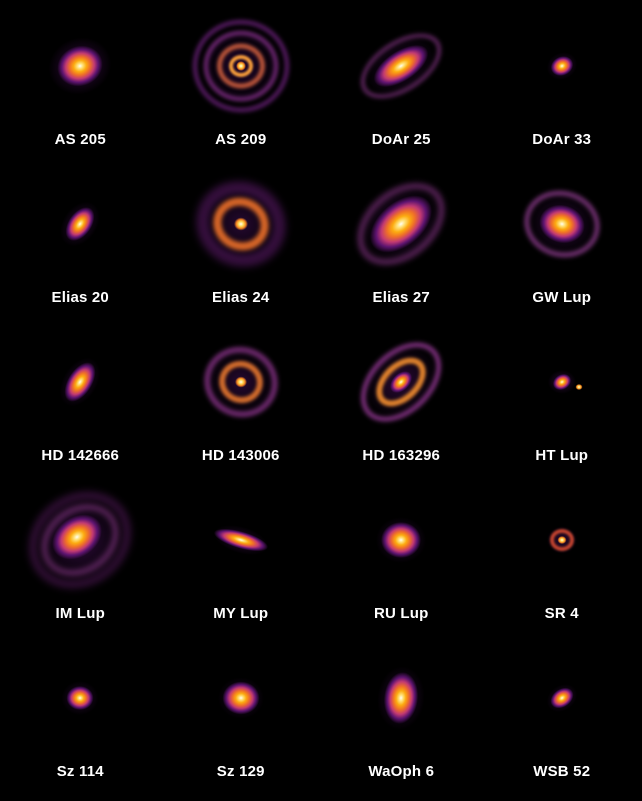 The height and width of the screenshot is (801, 642). I want to click on disk-label-sr-4: SR 4, so click(561, 613).